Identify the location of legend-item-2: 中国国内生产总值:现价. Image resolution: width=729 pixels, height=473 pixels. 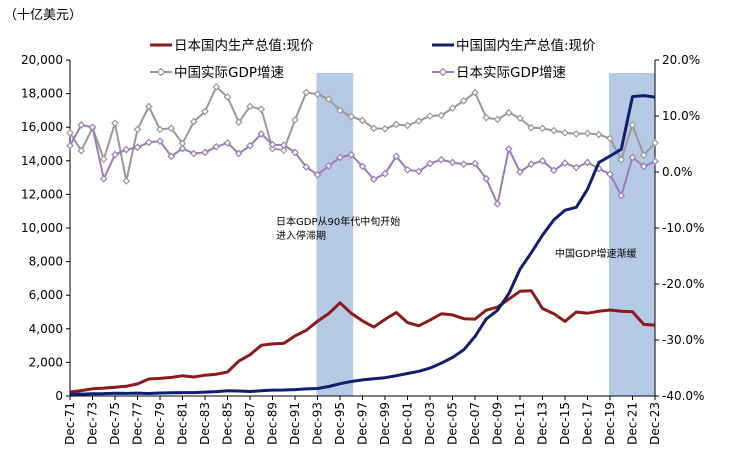
(514, 46).